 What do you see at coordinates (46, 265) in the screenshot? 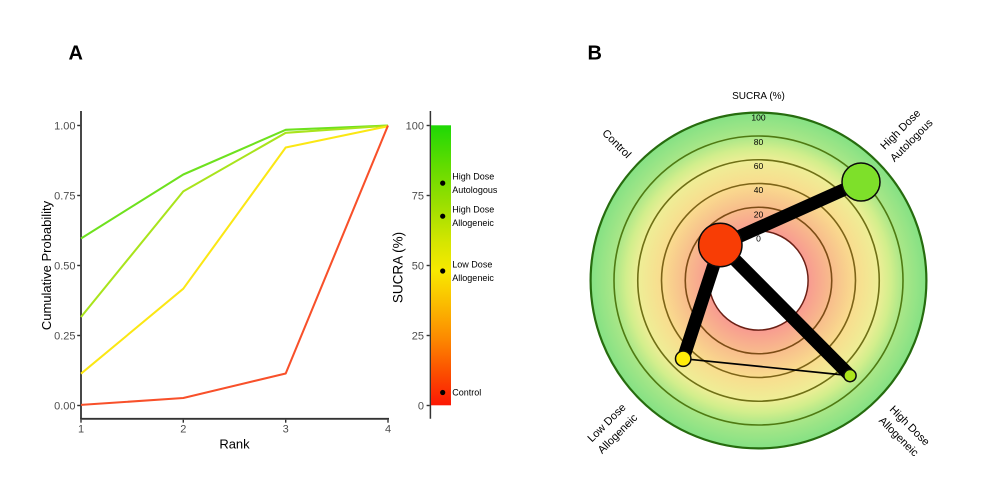
I see `svg-text: Cumulative Probability` at bounding box center [46, 265].